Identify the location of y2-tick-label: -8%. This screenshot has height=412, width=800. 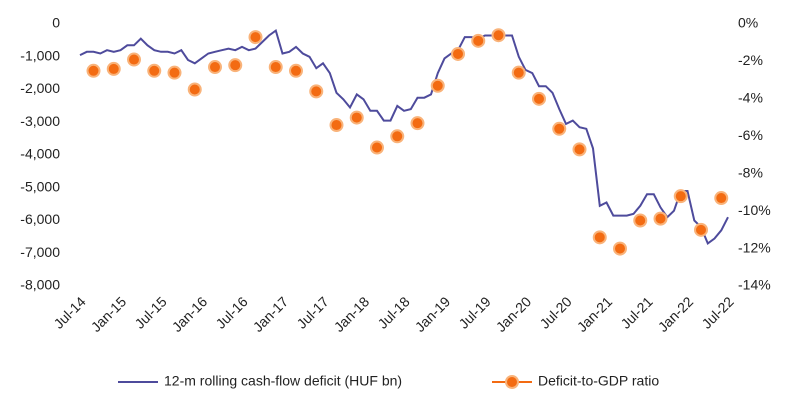
(750, 172).